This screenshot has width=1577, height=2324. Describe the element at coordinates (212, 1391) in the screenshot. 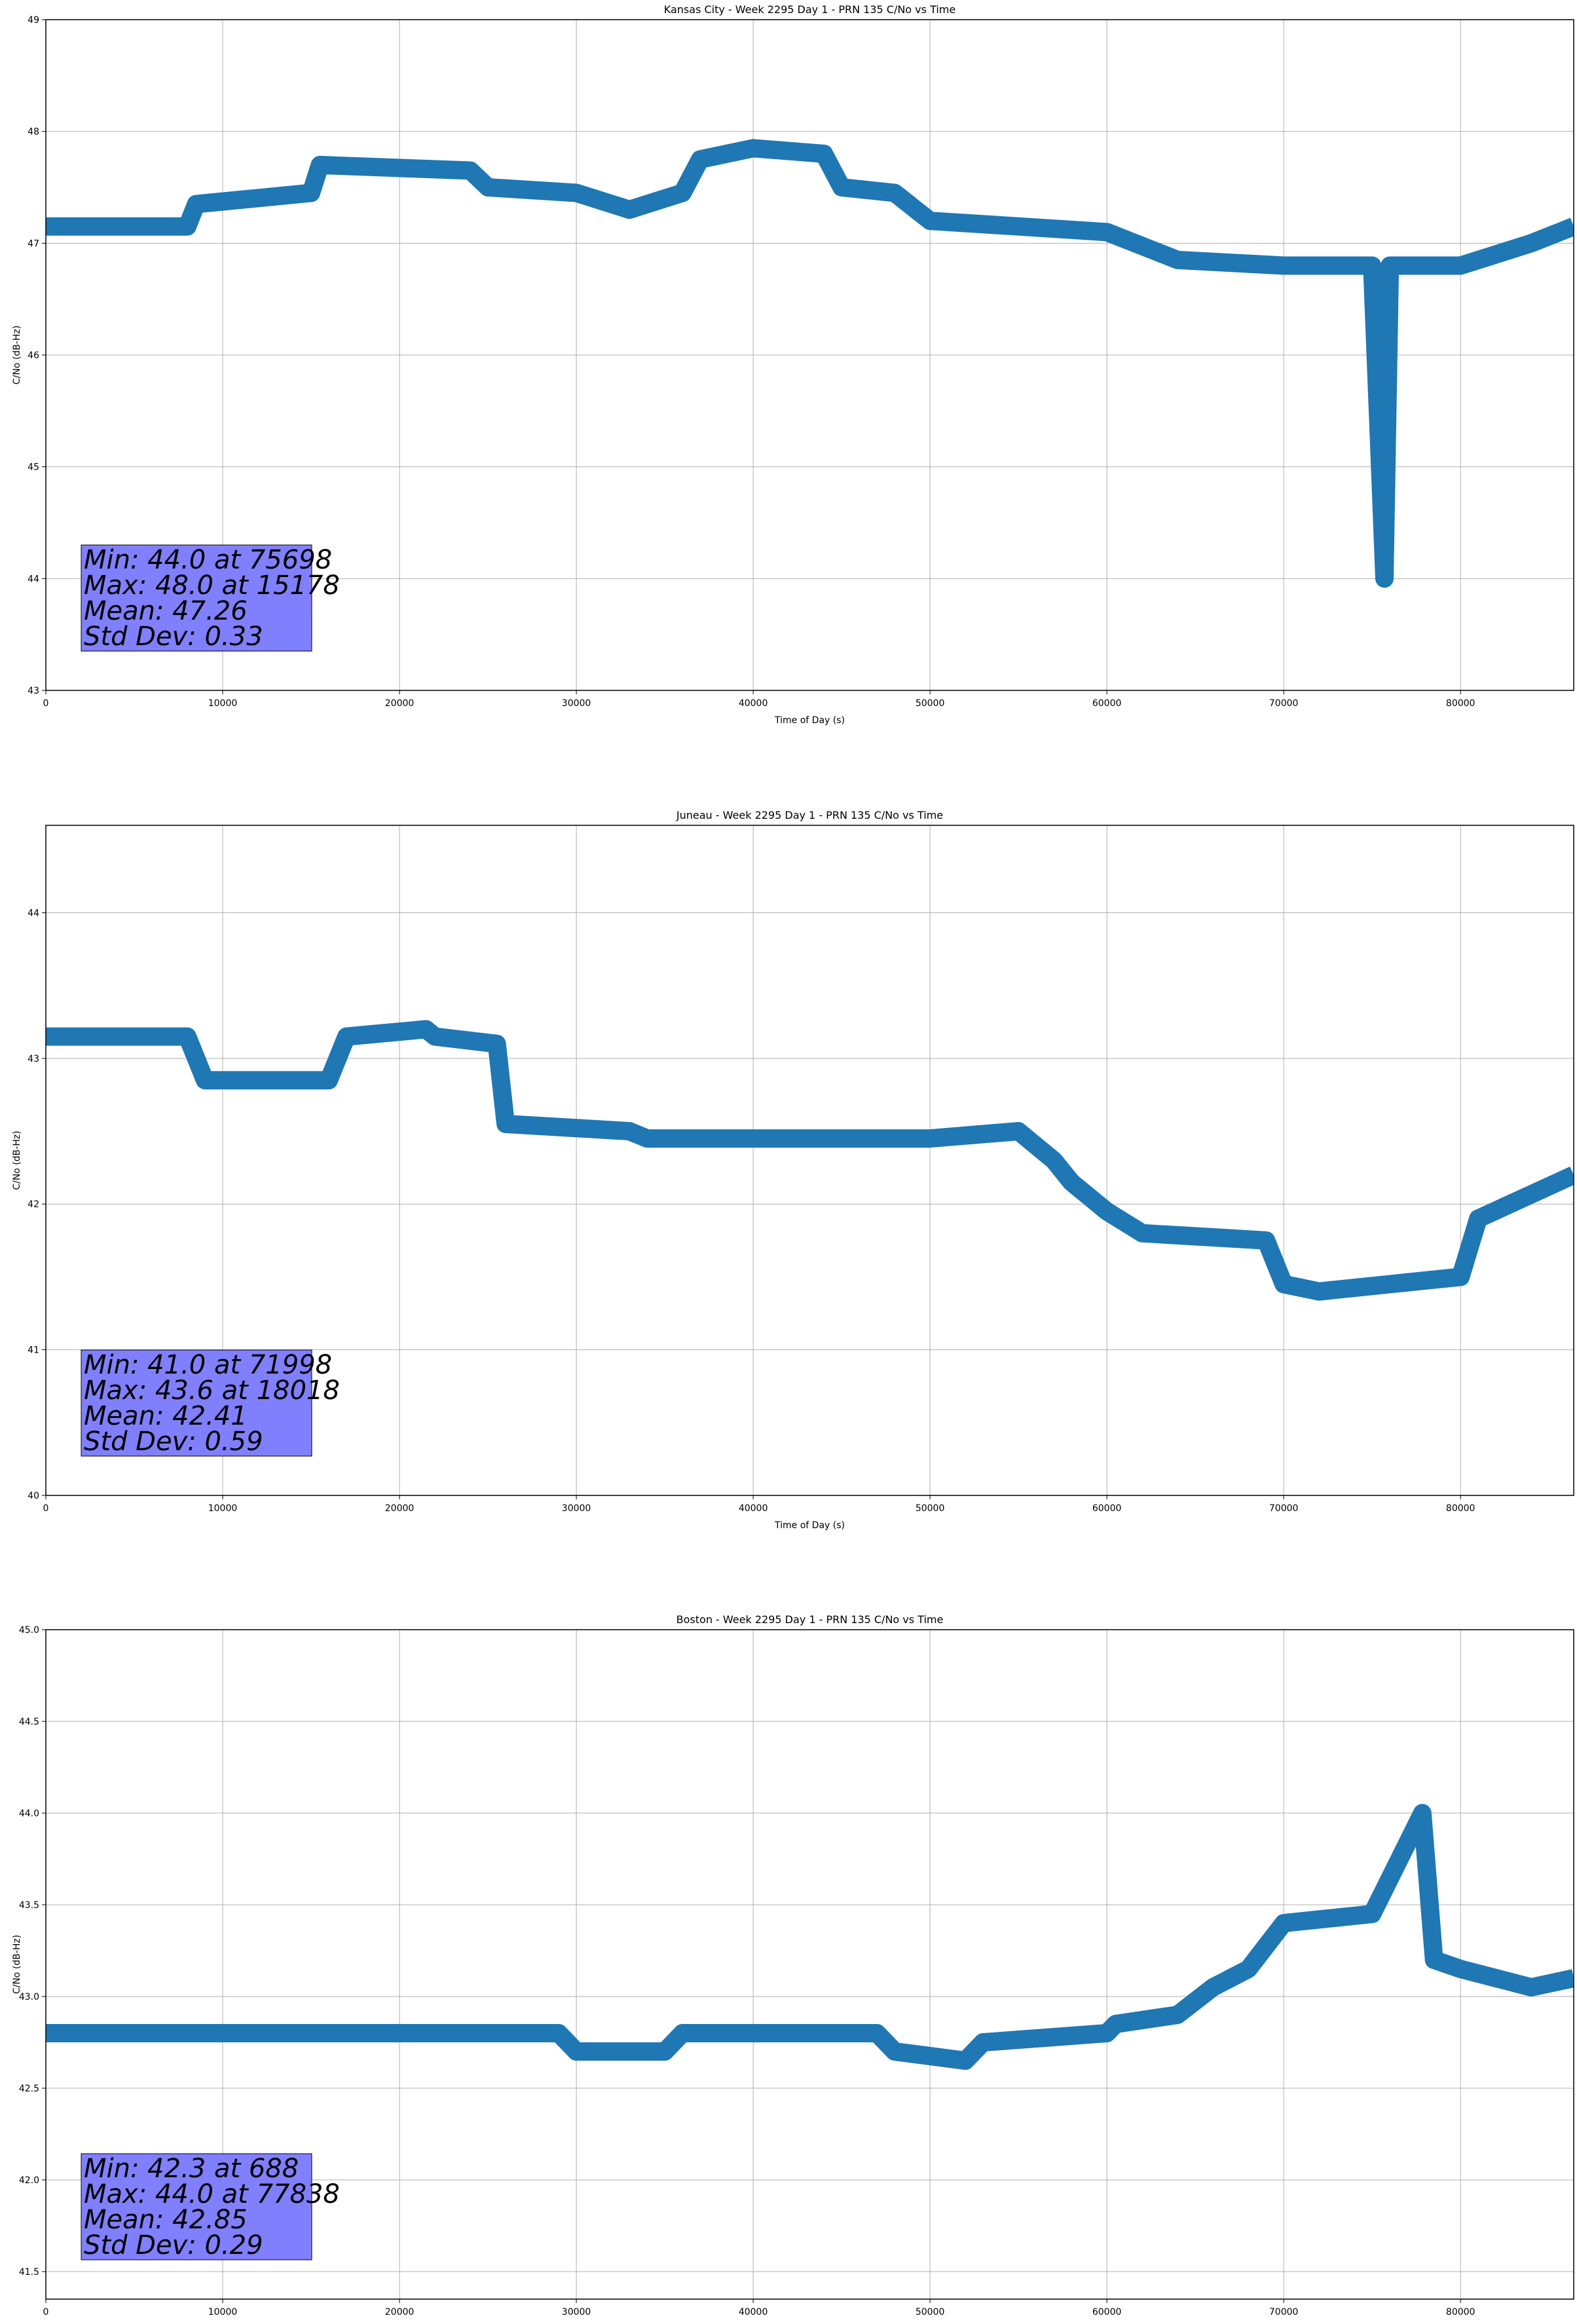

I see `stats-line: Max: 43.6 at 18018` at that location.